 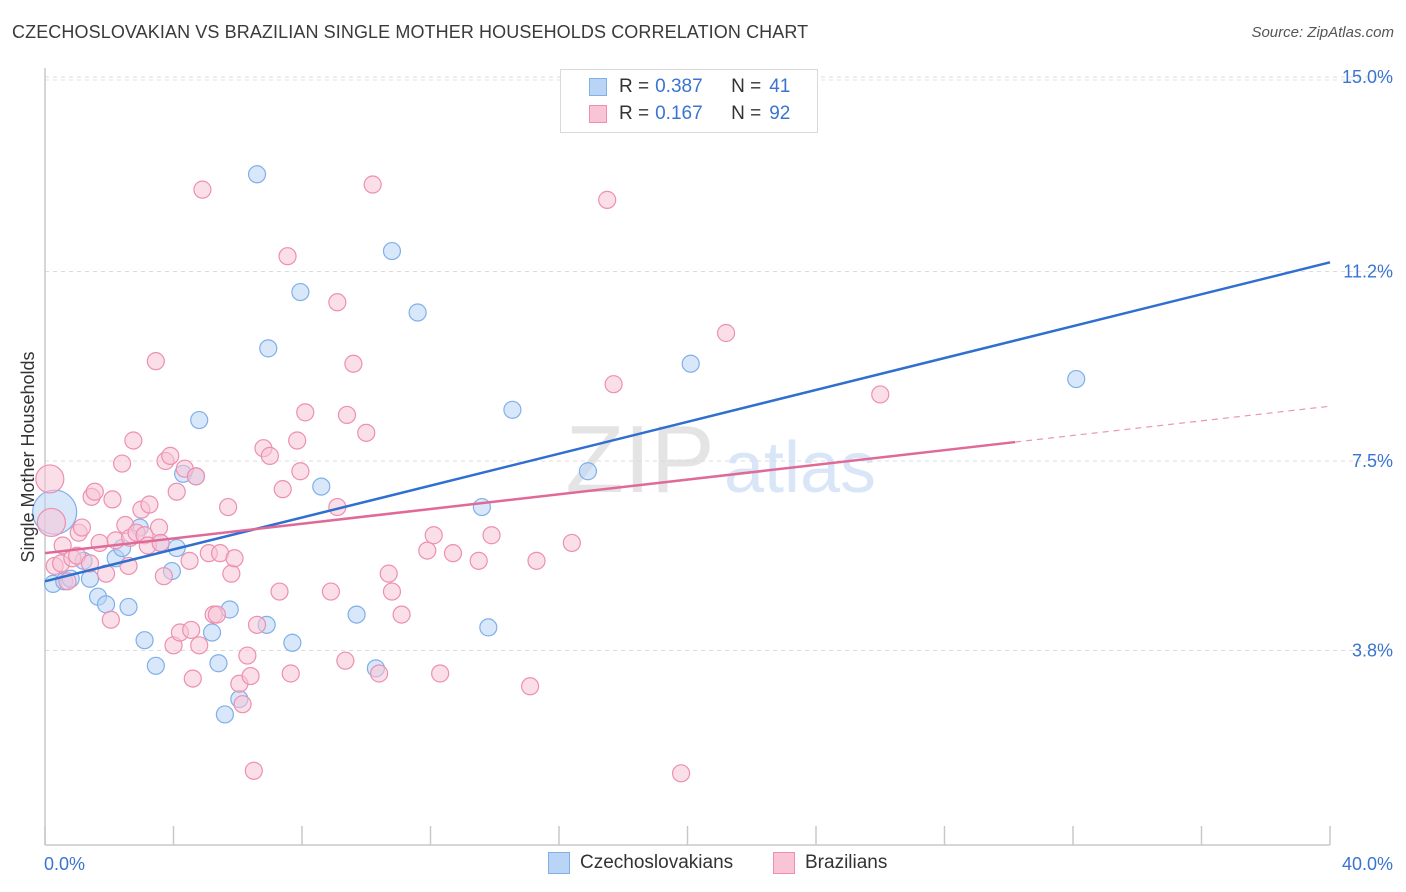 What do you see at coordinates (746, 86) in the screenshot?
I see `n-label: N =` at bounding box center [746, 86].